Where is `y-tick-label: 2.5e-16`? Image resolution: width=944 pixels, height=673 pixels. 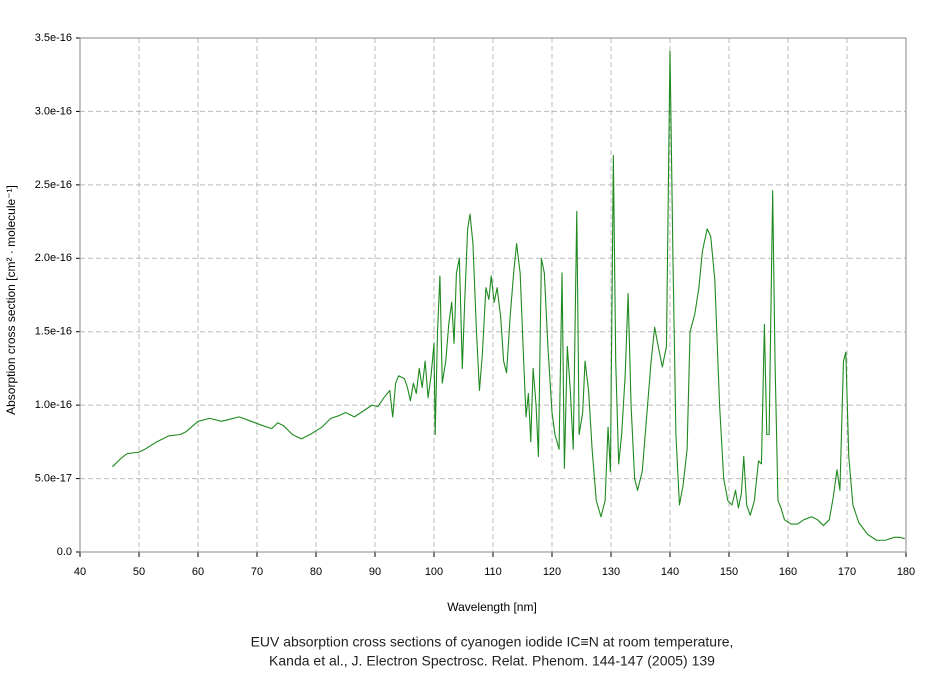 y-tick-label: 2.5e-16 is located at coordinates (53, 185).